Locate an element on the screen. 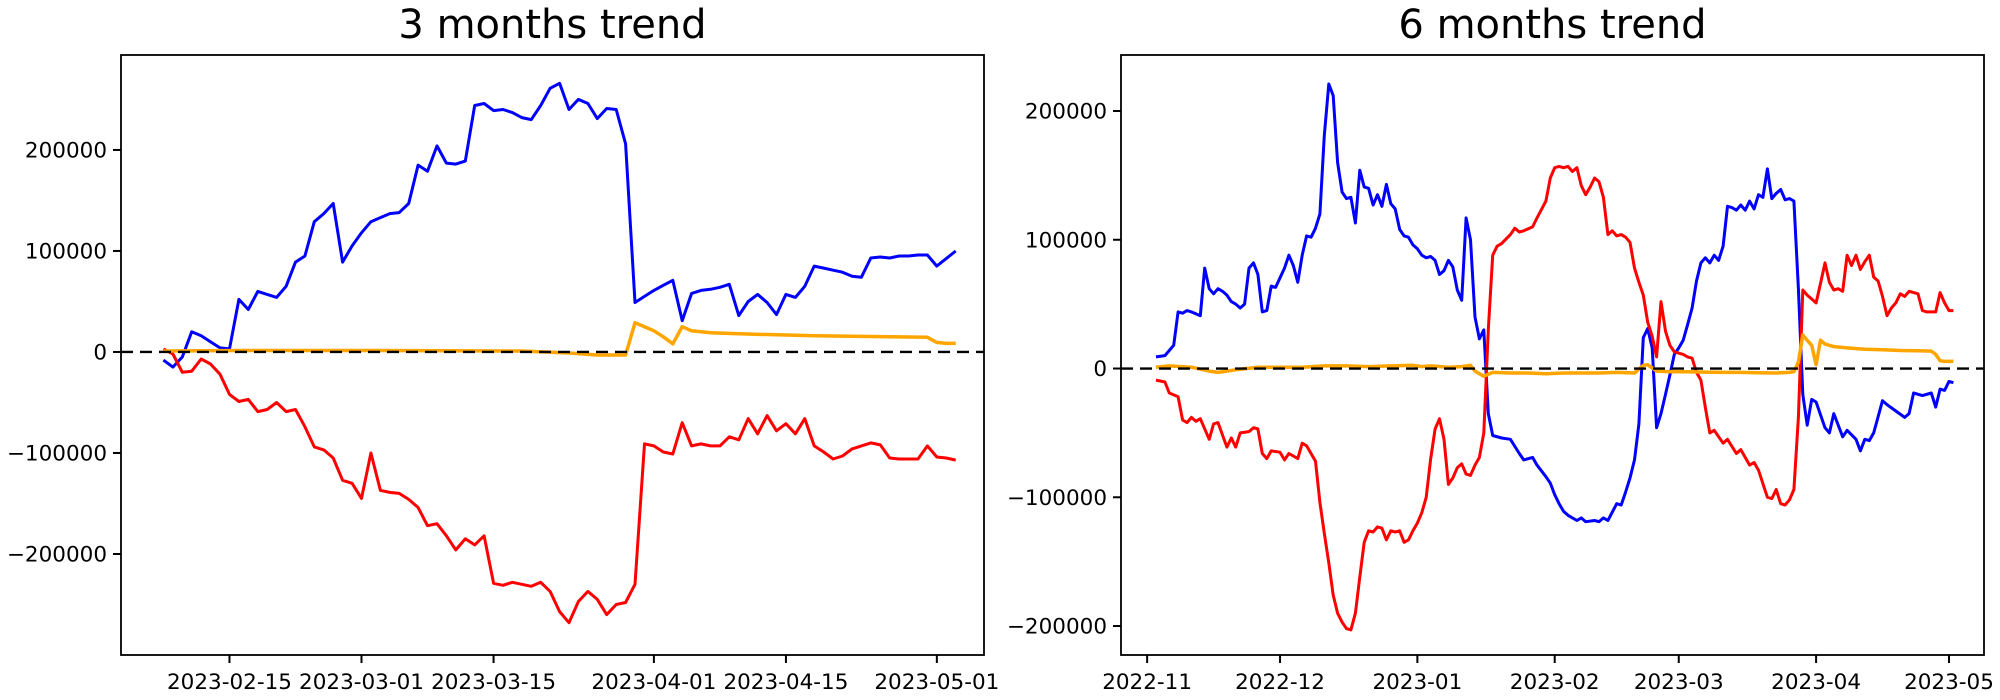  x-tick-label: 2023-05-01 is located at coordinates (936, 682).